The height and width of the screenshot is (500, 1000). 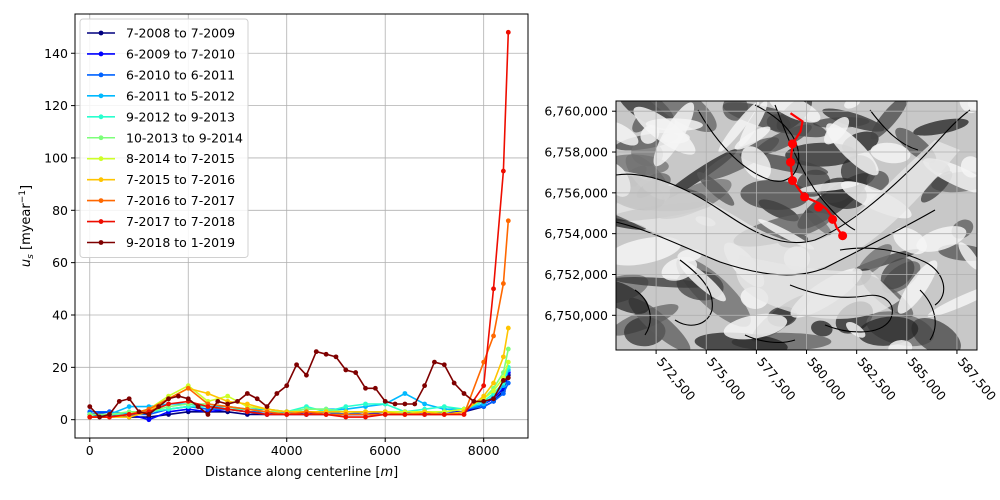 I want to click on legend-entry: 7-2016 to 7-2017, so click(x=161, y=200).